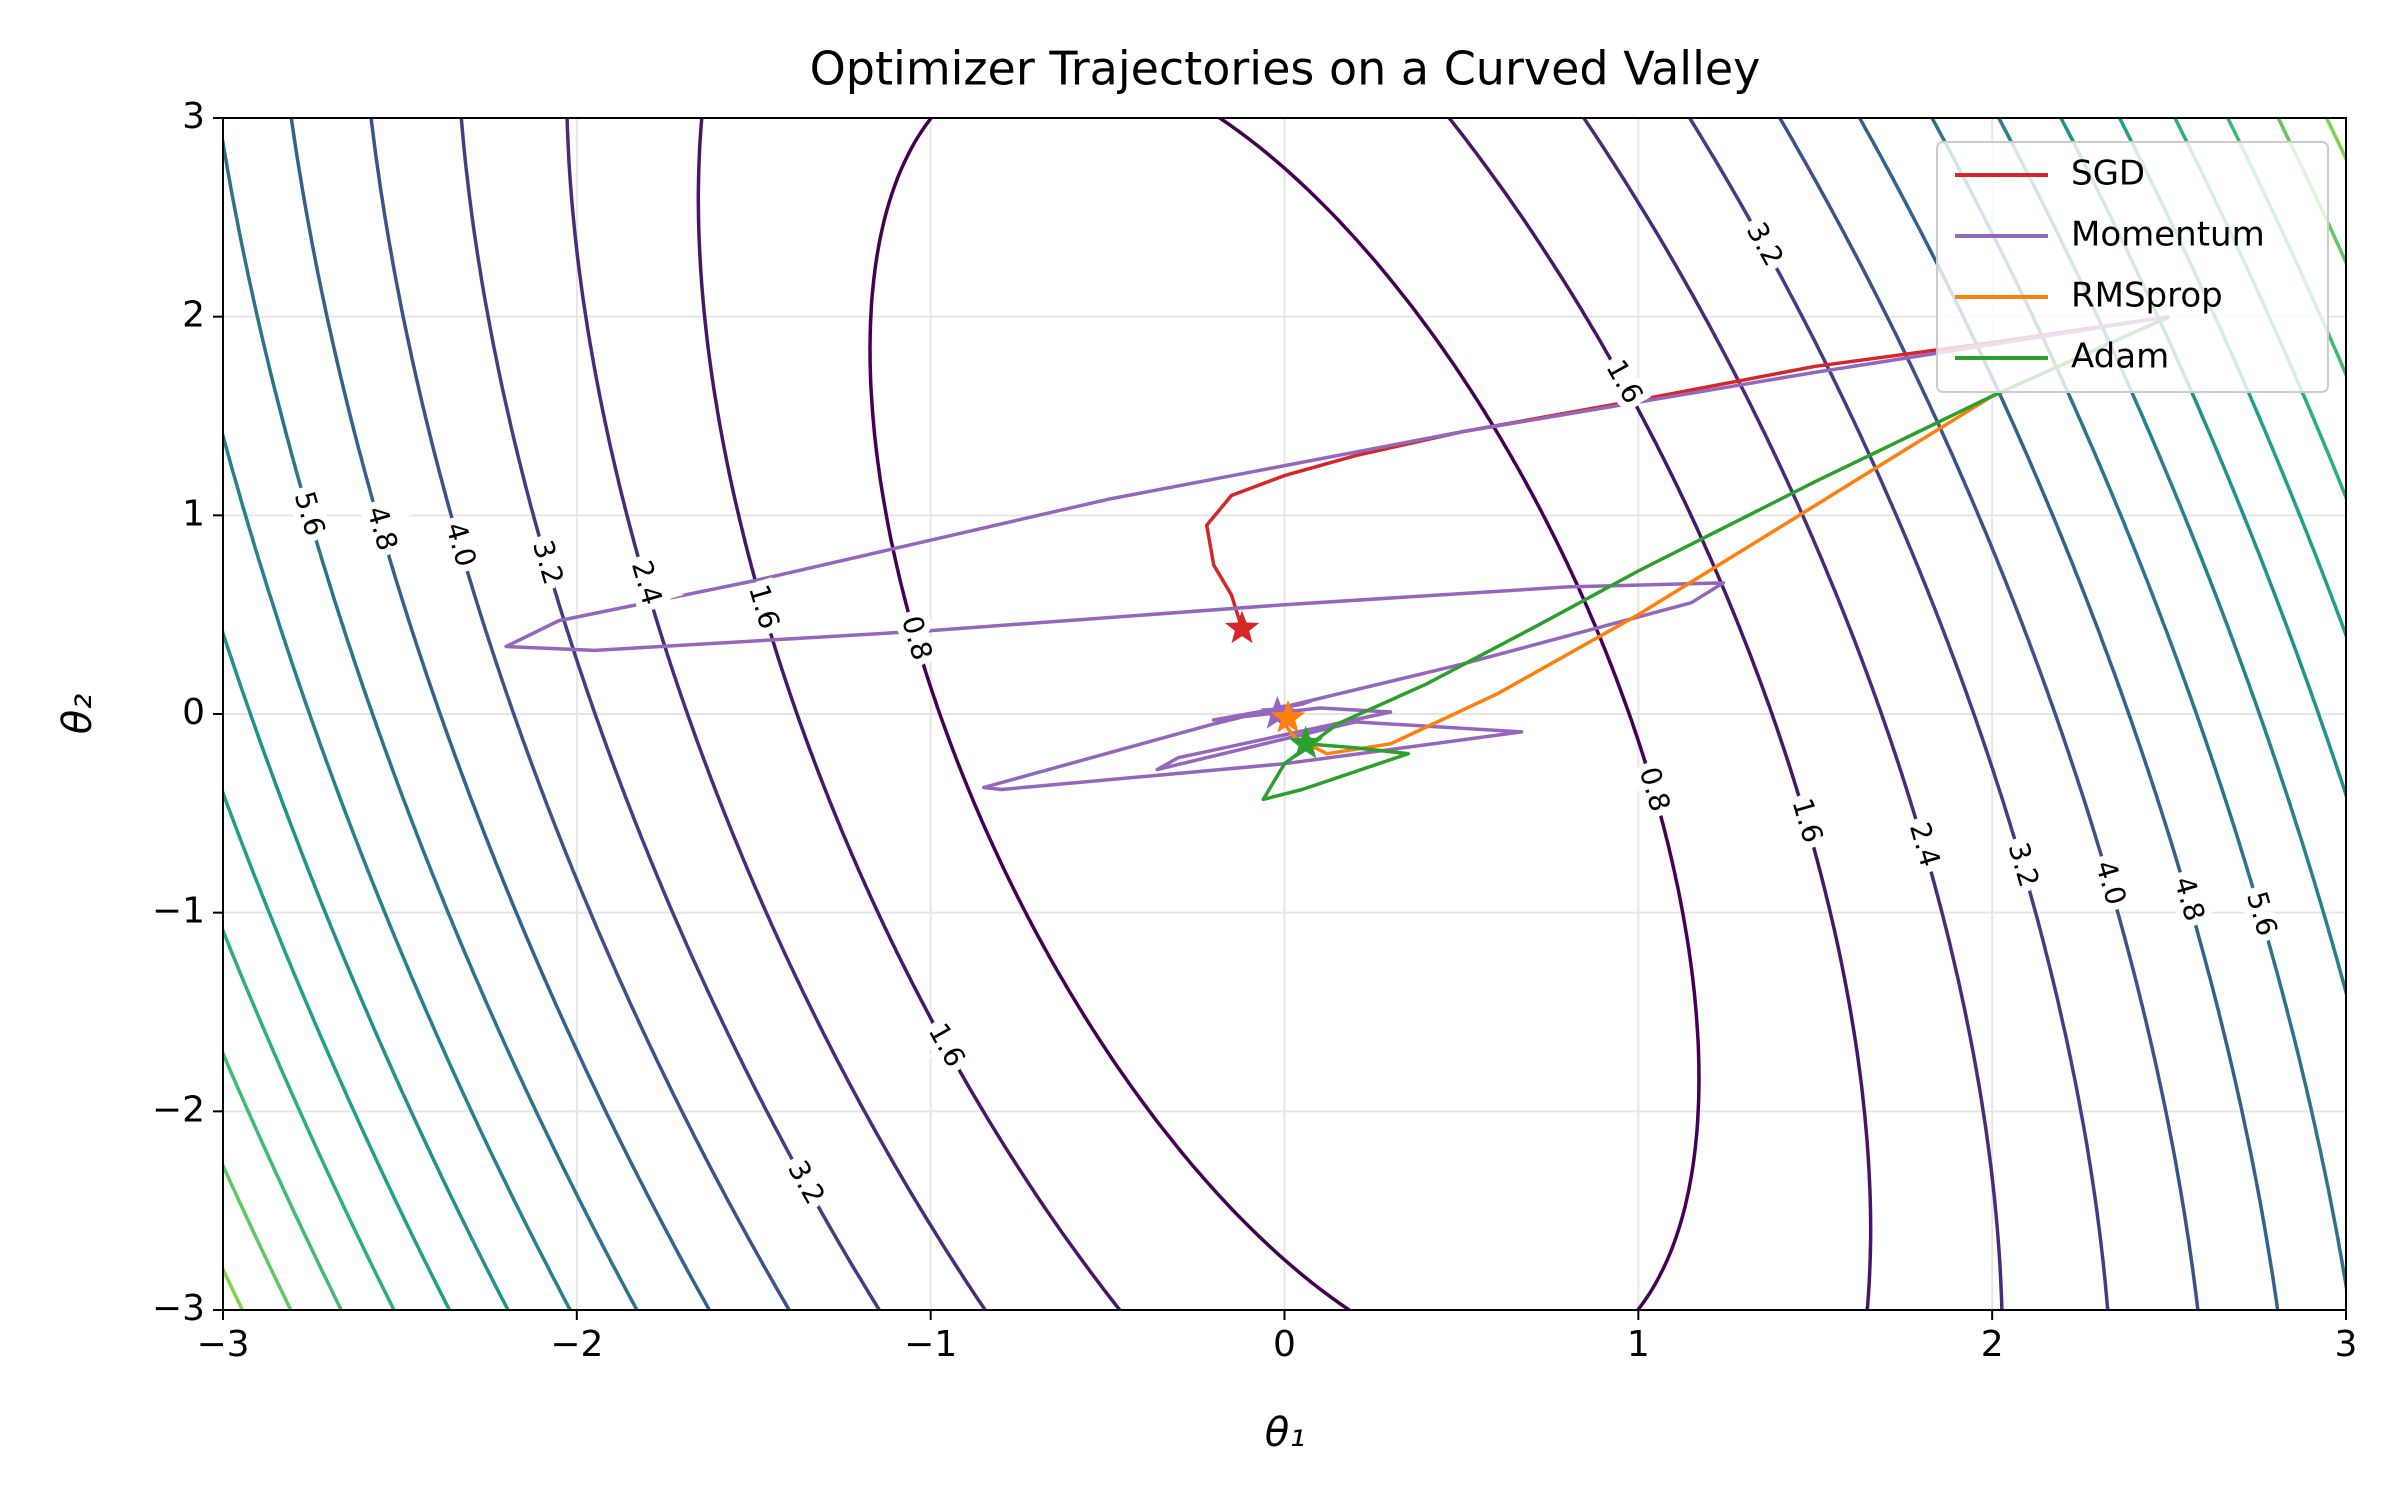 The image size is (2400, 1500). I want to click on legend-label: RMSprop, so click(2147, 296).